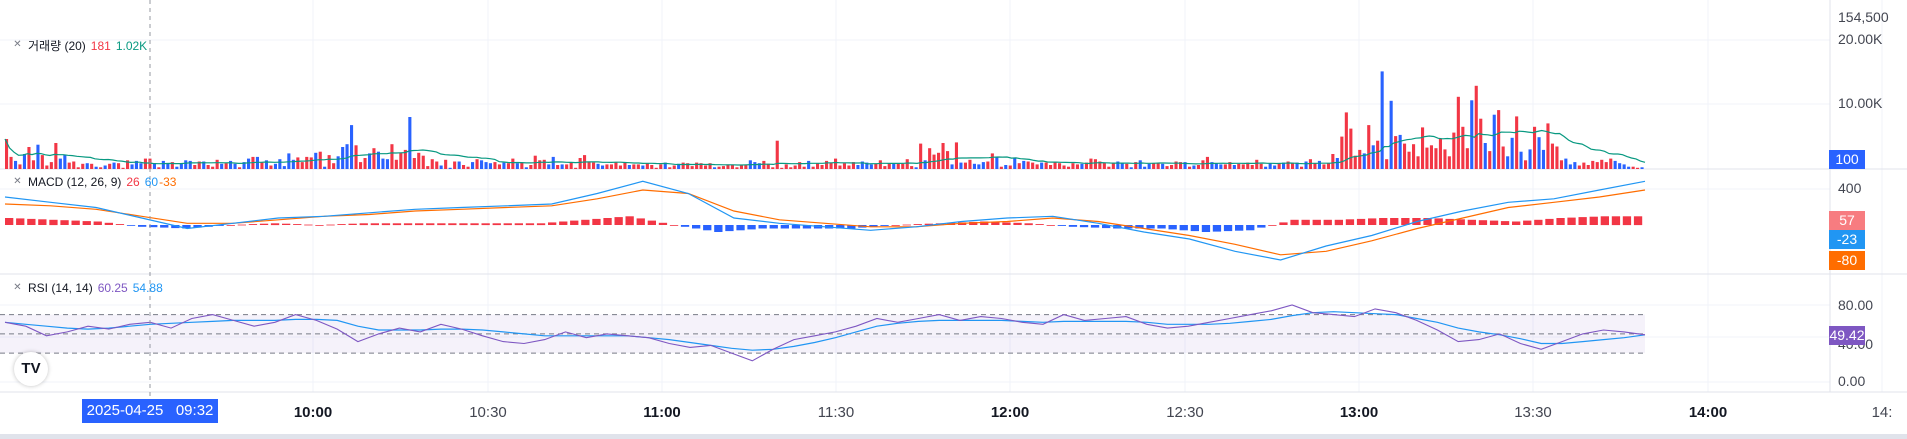 The image size is (1907, 439). I want to click on macd-legend-name: MACD (12, 26, 9), so click(75, 182).